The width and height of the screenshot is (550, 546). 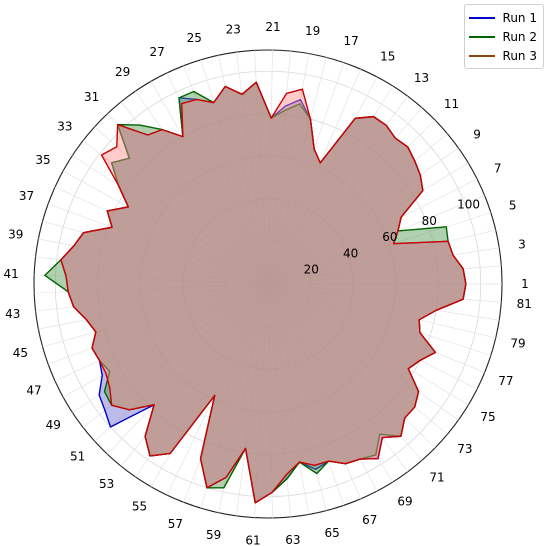 I want to click on legend-item-run-2: Run 2, so click(x=502, y=36).